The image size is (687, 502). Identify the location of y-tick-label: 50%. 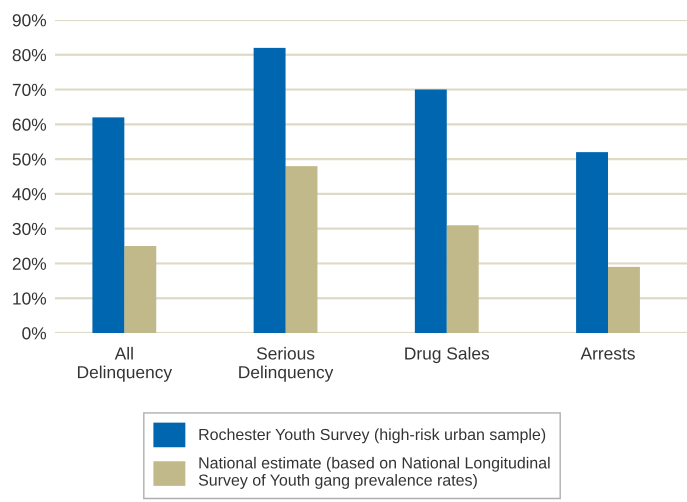
(29, 159).